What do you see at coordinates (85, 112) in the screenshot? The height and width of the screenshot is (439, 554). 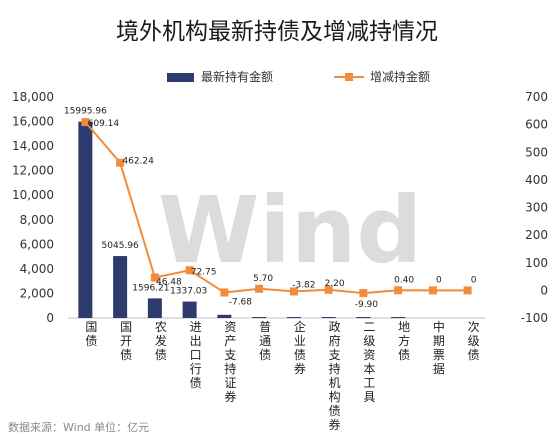 I see `bar-data-label: 15995.96` at bounding box center [85, 112].